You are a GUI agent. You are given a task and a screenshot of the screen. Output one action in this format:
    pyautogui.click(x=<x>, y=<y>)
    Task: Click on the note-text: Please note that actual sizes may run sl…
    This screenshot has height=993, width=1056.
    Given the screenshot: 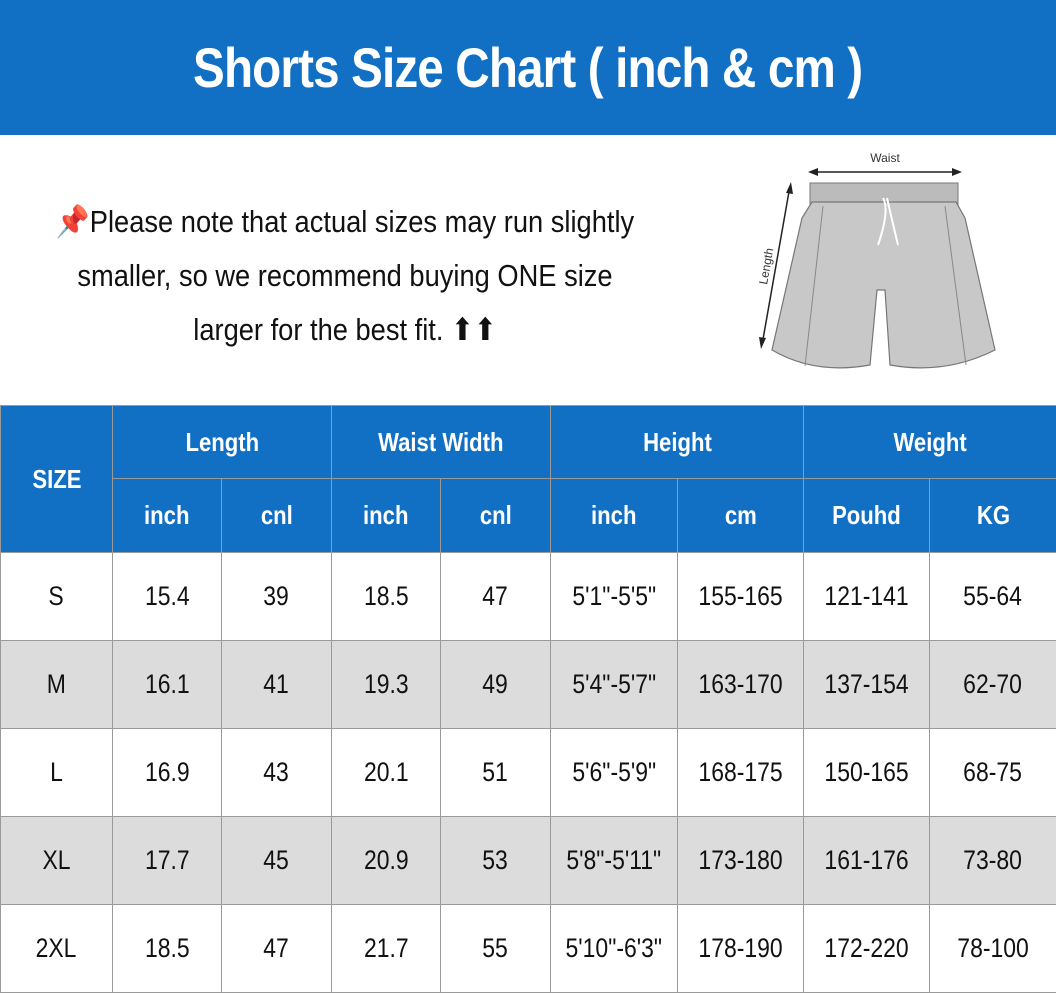 What is the action you would take?
    pyautogui.click(x=355, y=275)
    